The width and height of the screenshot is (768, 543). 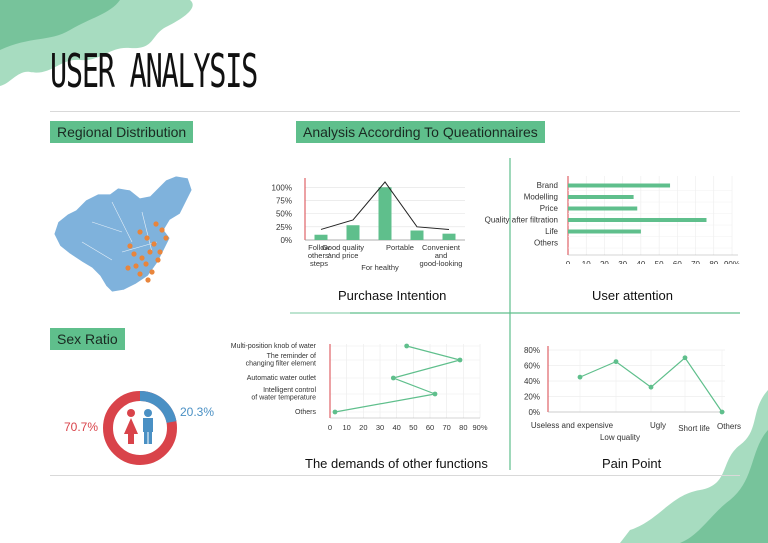 I want to click on map-dots, so click(x=147, y=252).